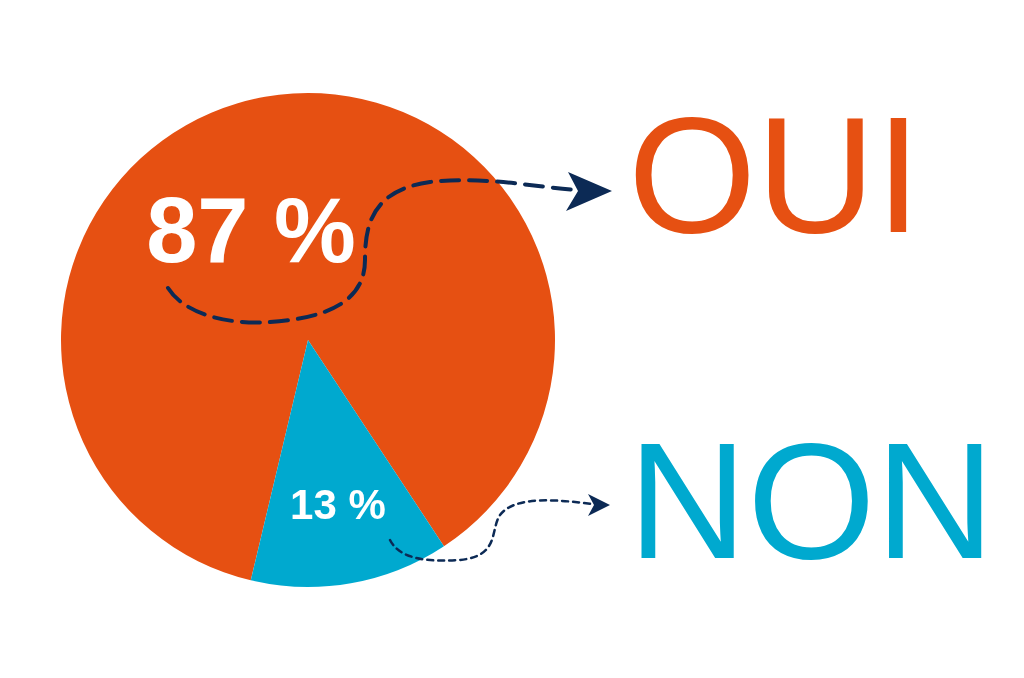 The image size is (1024, 678). Describe the element at coordinates (811, 500) in the screenshot. I see `slice-label: NON` at that location.